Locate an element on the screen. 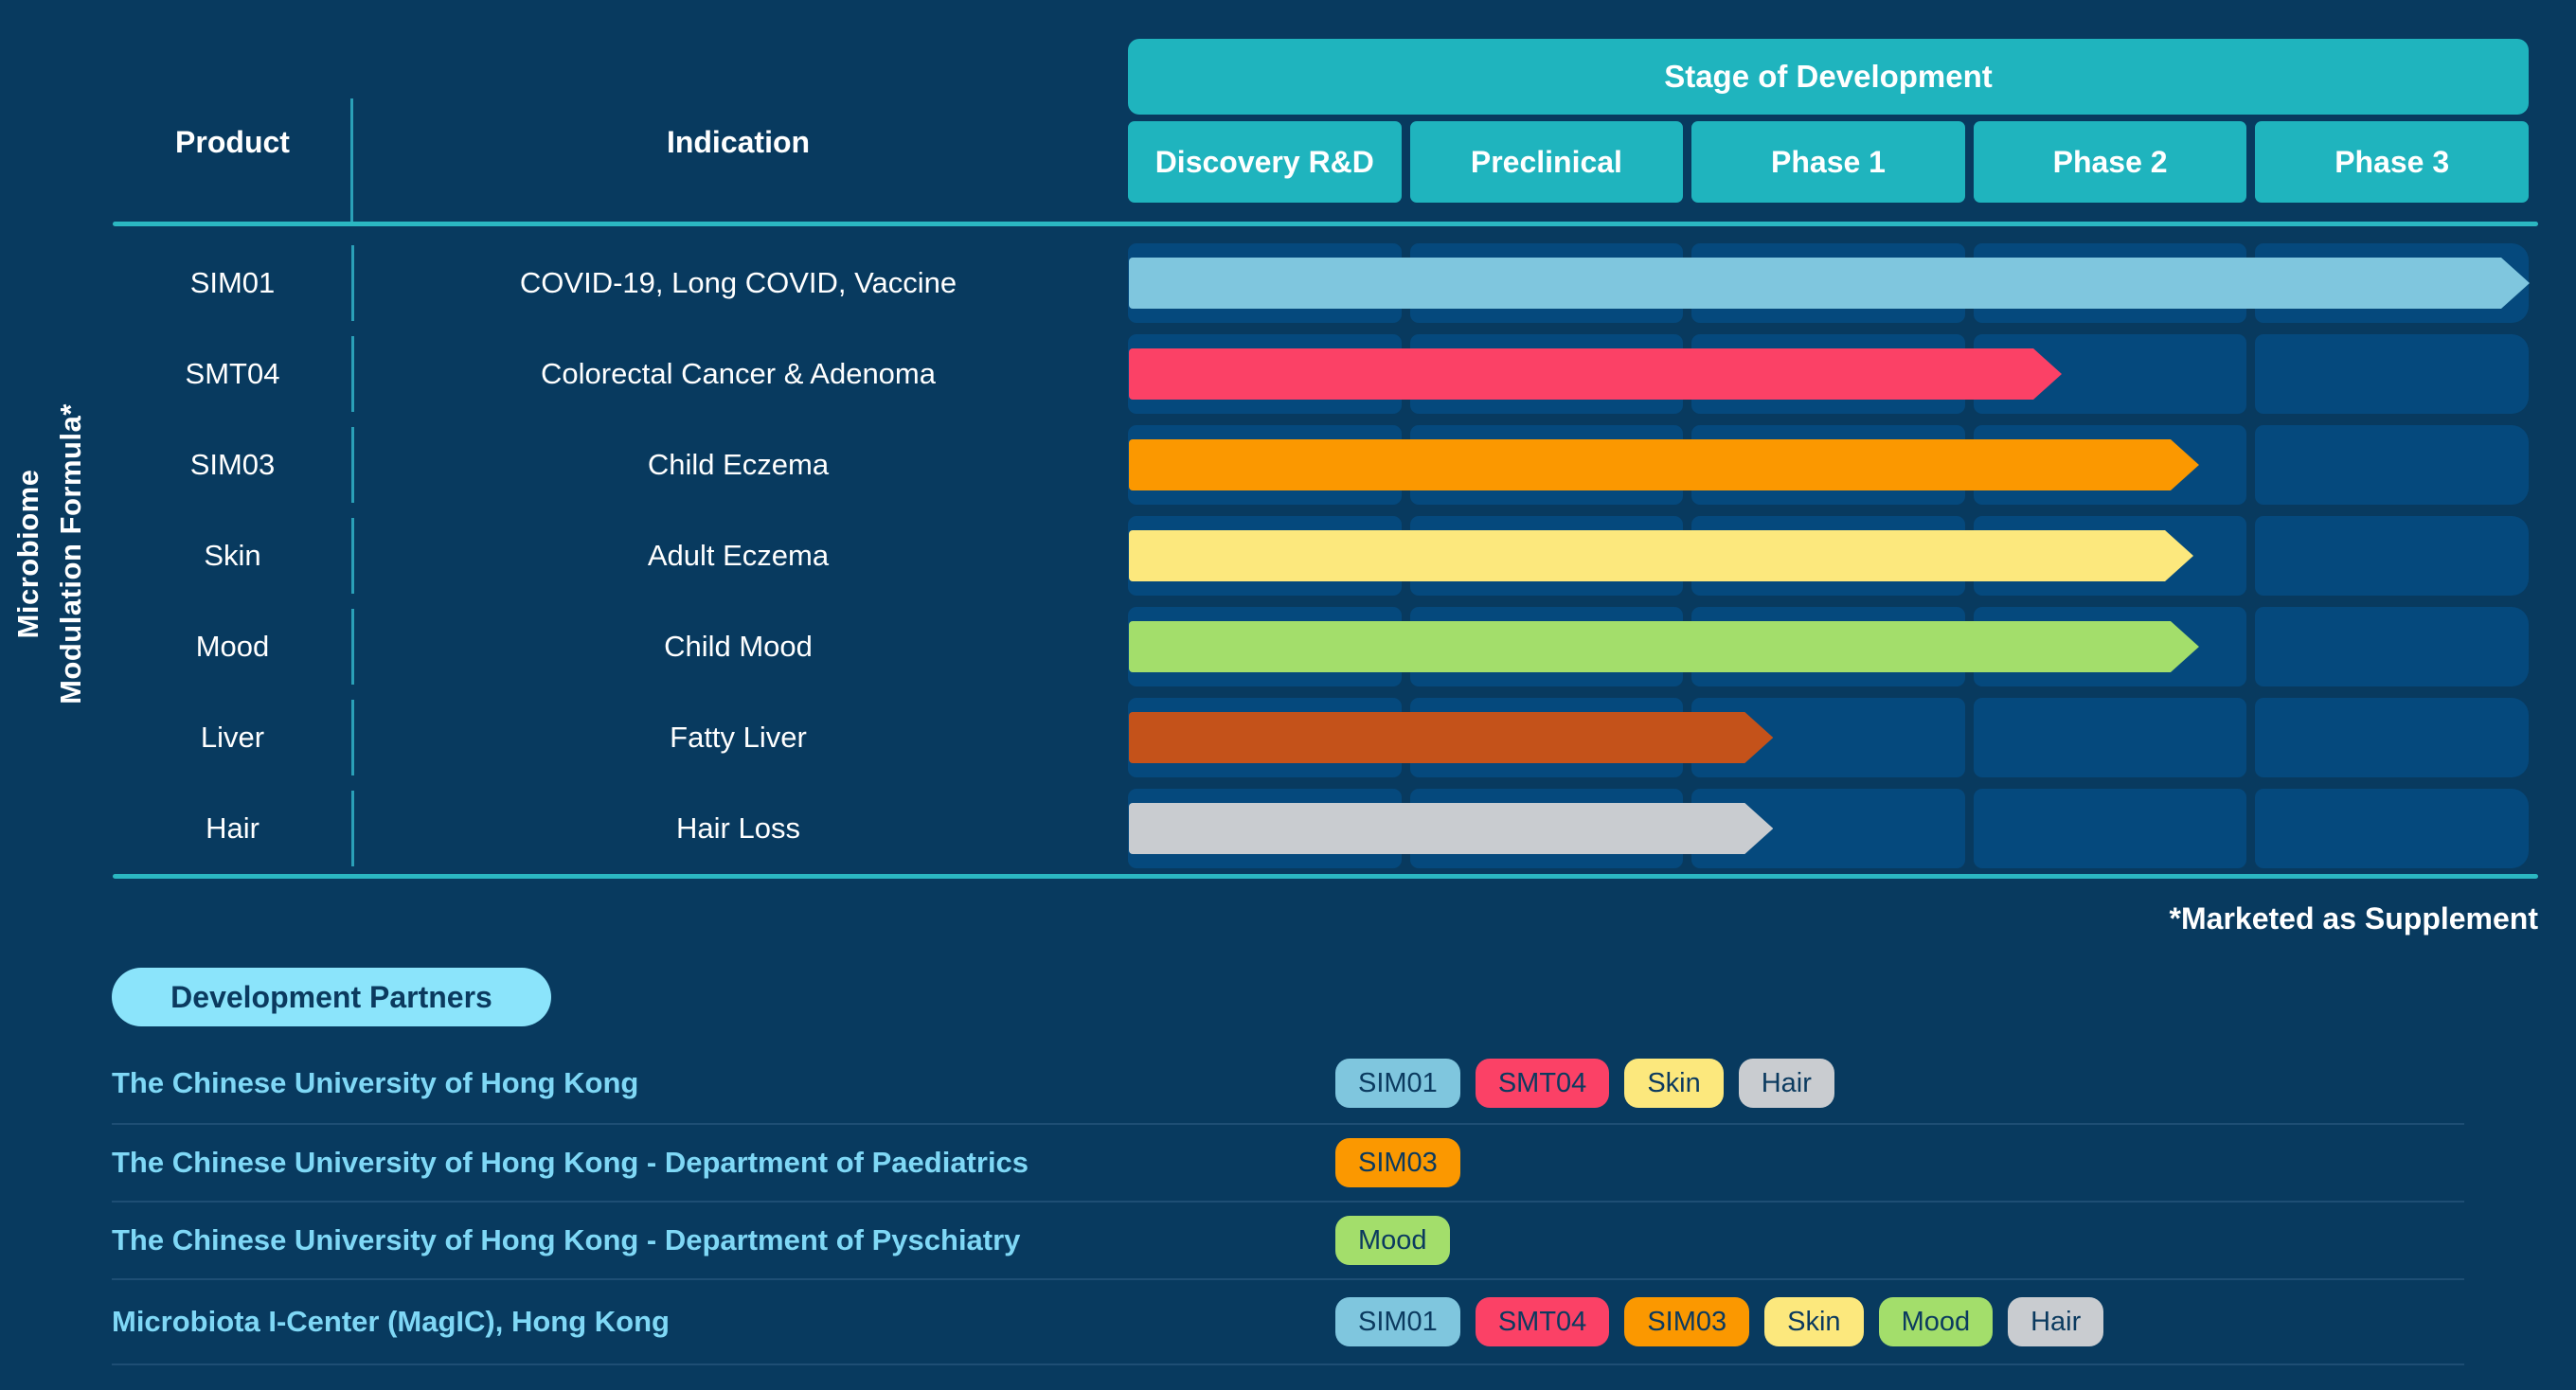 The width and height of the screenshot is (2576, 1390). pipeline-row: SIM01 COVID-19, Long COVID, Vaccine is located at coordinates (1321, 283).